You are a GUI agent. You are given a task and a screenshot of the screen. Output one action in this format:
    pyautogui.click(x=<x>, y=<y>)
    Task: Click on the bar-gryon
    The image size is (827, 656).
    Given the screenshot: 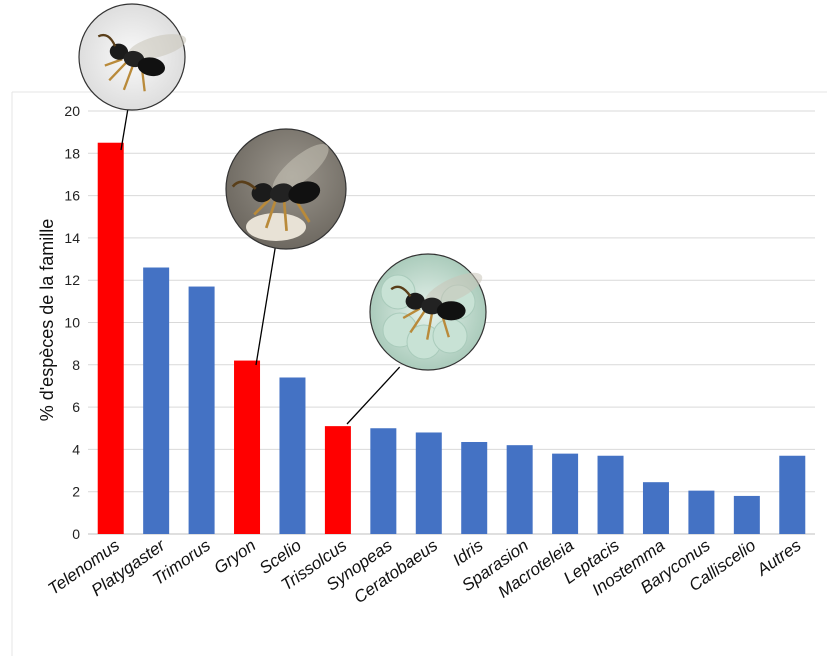 What is the action you would take?
    pyautogui.click(x=247, y=447)
    